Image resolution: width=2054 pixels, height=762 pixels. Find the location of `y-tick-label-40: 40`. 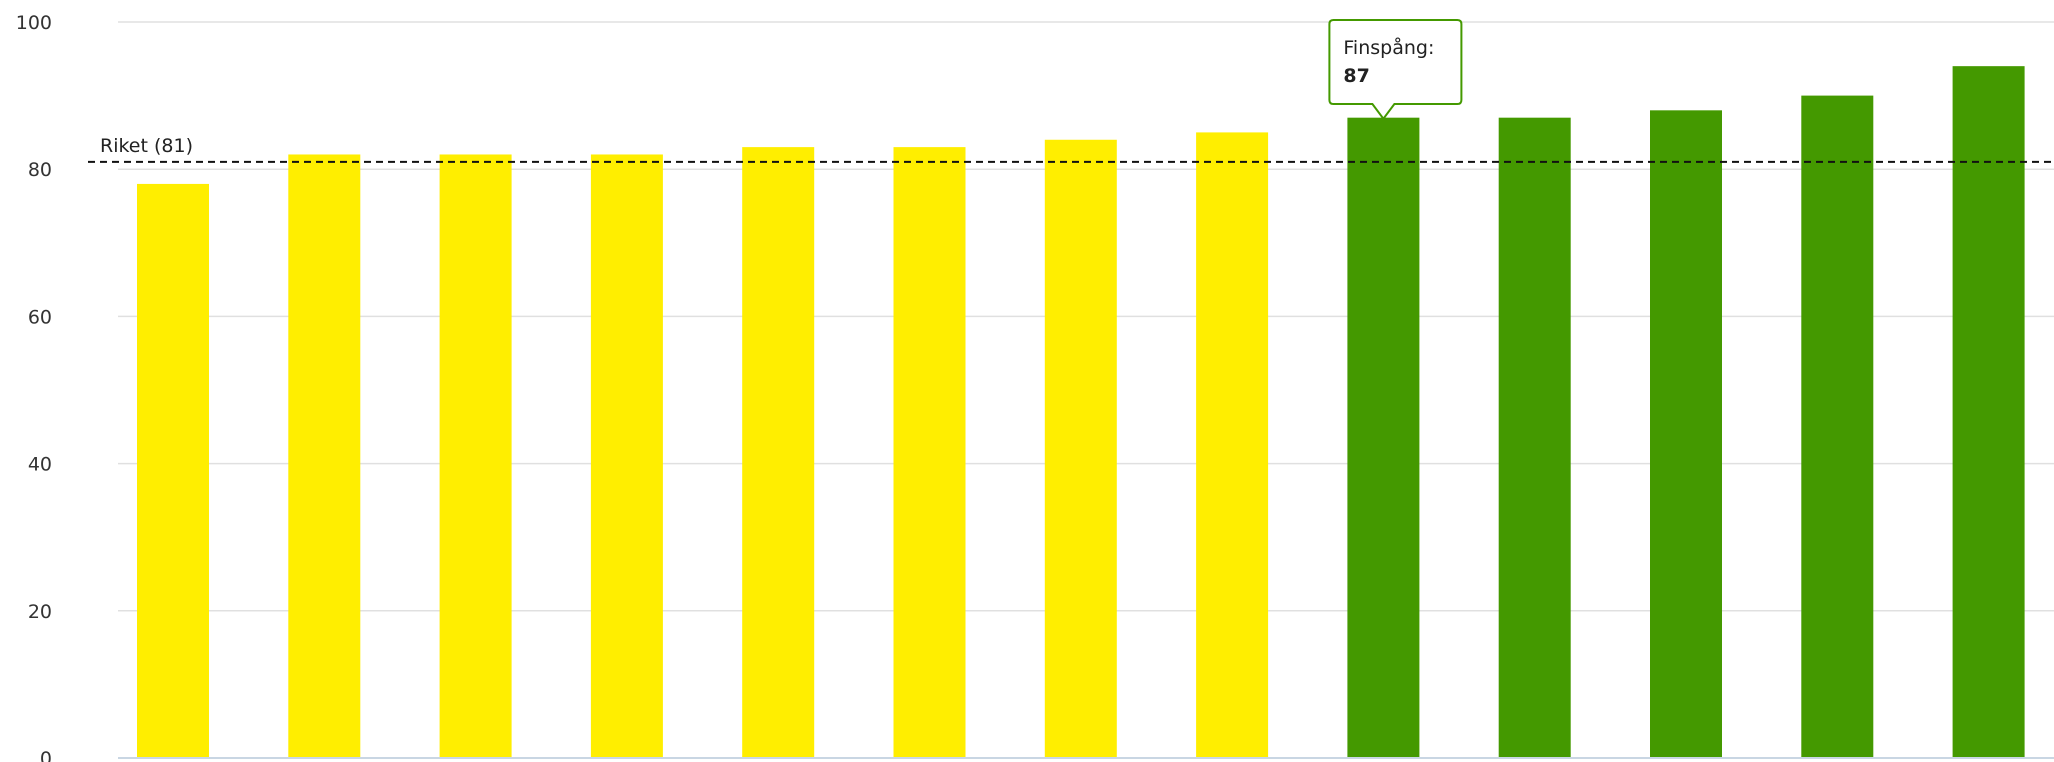

y-tick-label-40: 40 is located at coordinates (40, 465).